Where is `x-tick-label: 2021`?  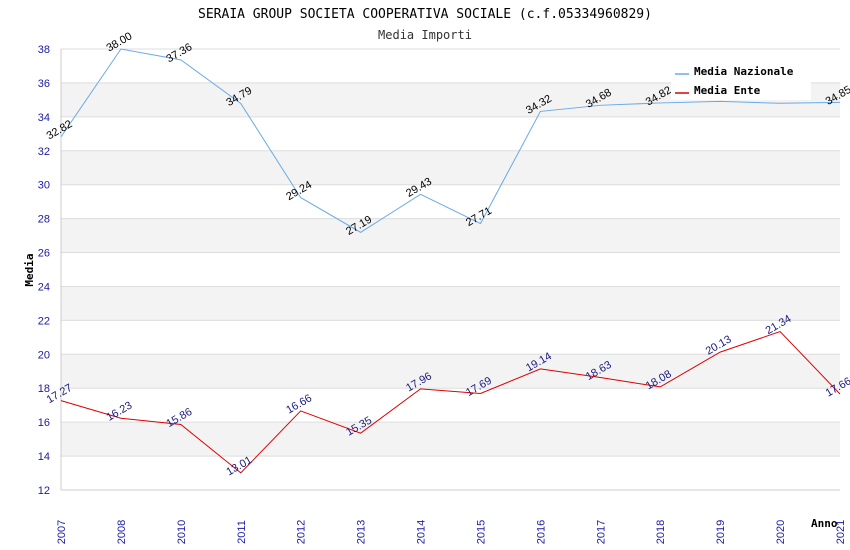
x-tick-label: 2021 is located at coordinates (841, 532).